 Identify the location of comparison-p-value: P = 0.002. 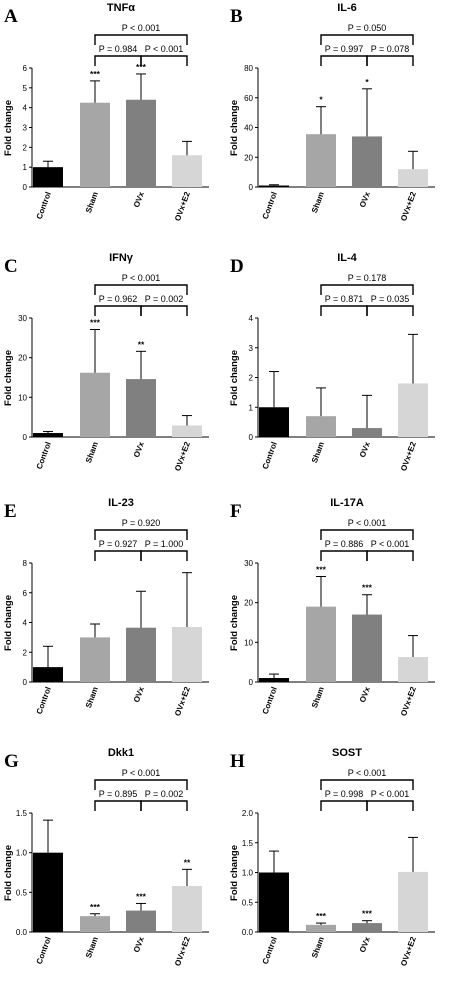
(164, 299).